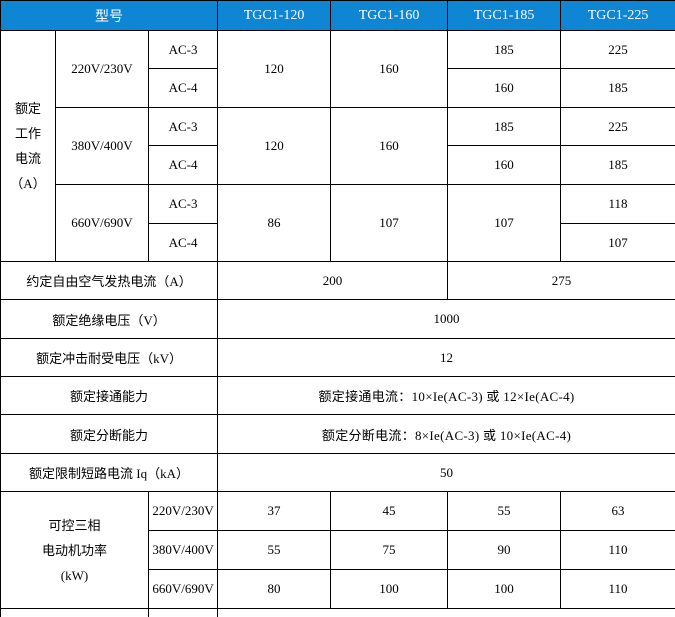 Image resolution: width=675 pixels, height=617 pixels. Describe the element at coordinates (389, 16) in the screenshot. I see `model-column-tgc1-160: TGC1-160` at that location.